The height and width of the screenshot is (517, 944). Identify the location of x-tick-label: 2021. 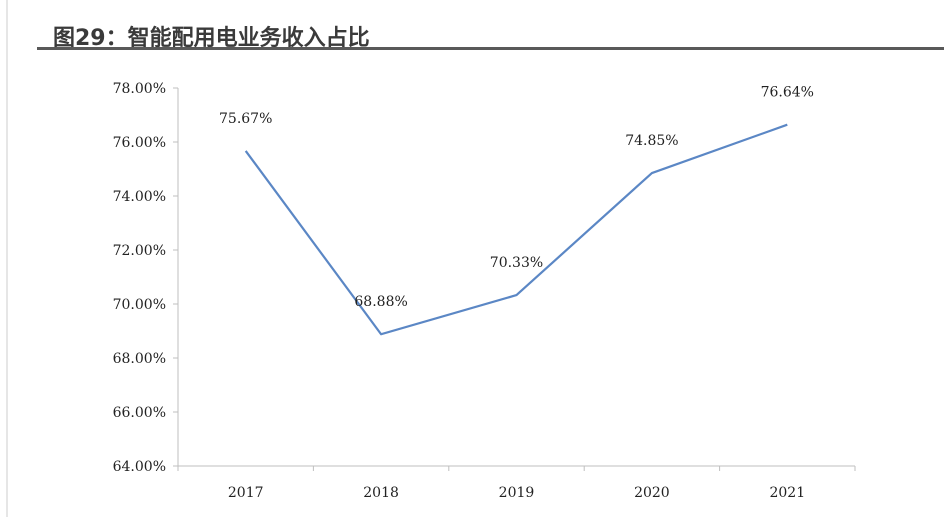
(787, 493).